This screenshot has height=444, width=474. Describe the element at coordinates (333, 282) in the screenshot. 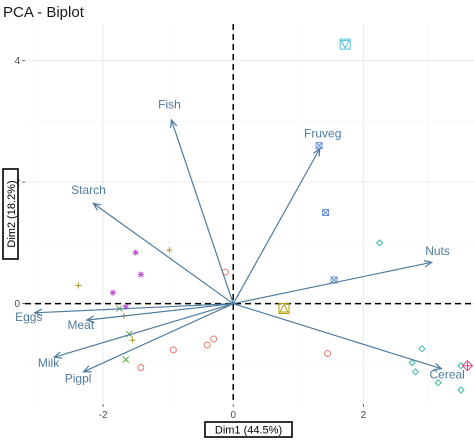

I see `variable-arrow-nuts` at that location.